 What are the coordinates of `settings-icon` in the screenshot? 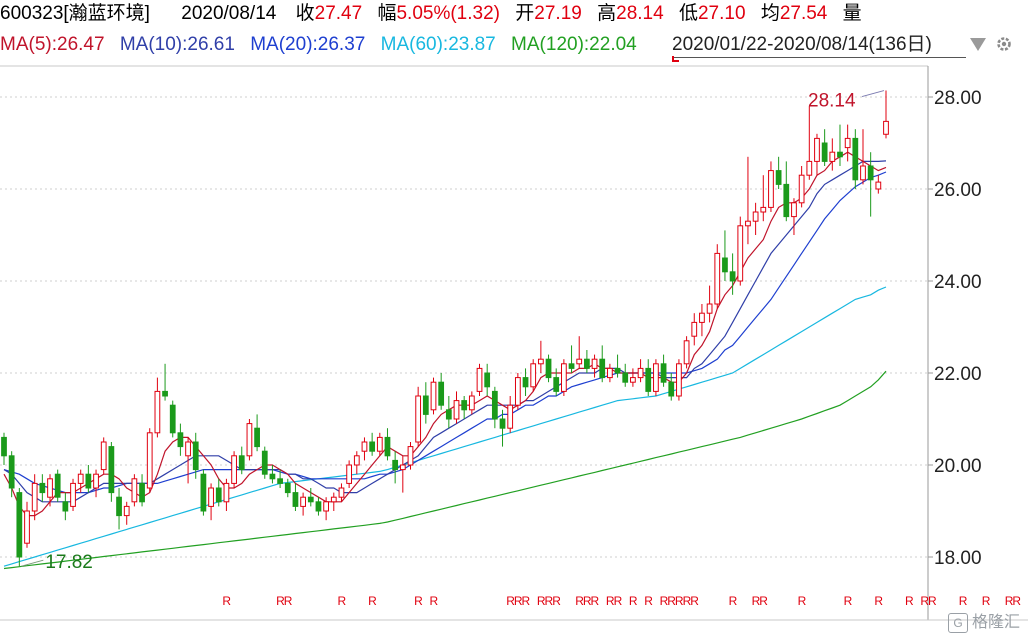 It's located at (1004, 44).